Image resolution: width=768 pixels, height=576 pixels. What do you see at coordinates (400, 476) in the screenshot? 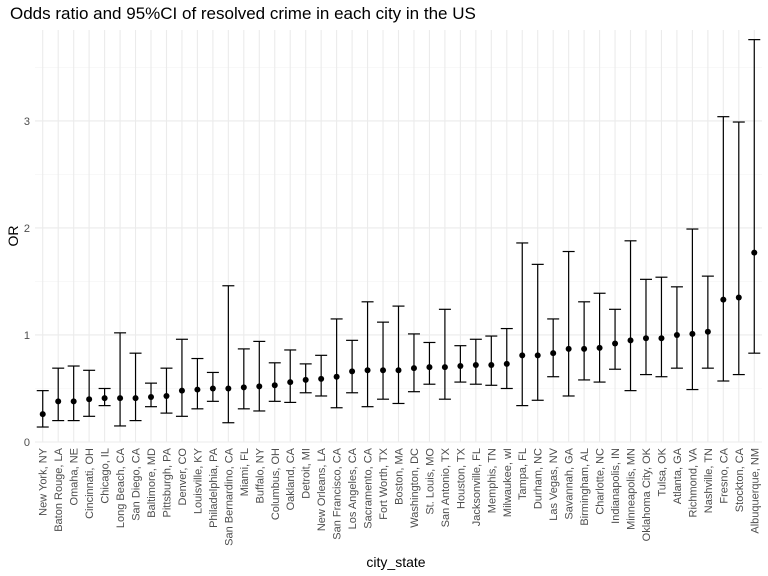
I see `x-tick-label: Boston, MA` at bounding box center [400, 476].